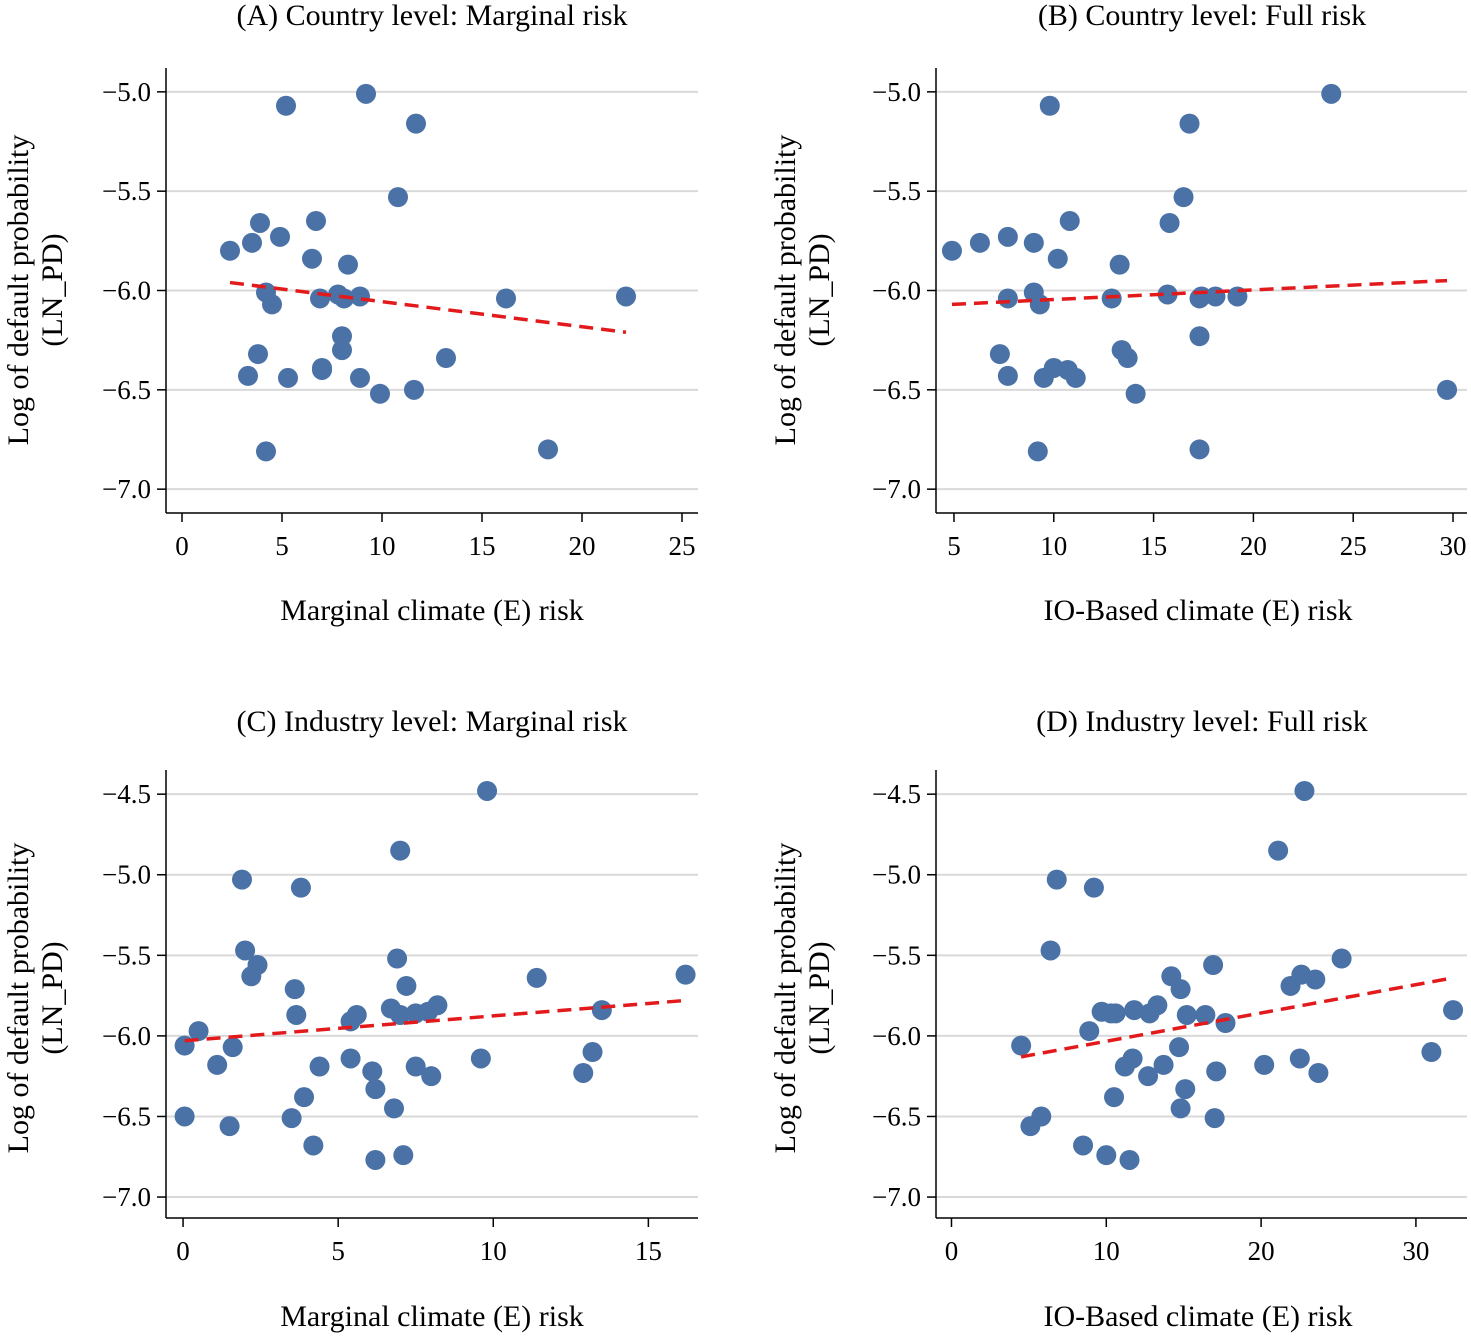 The width and height of the screenshot is (1471, 1337). I want to click on panel-b-fitted-line, so click(1199, 292).